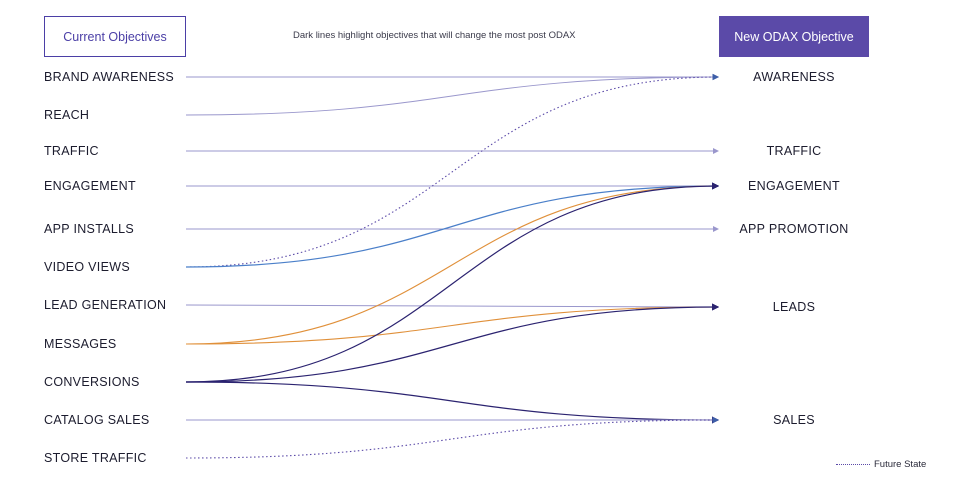  What do you see at coordinates (452, 402) in the screenshot?
I see `link-conversions-to-sales` at bounding box center [452, 402].